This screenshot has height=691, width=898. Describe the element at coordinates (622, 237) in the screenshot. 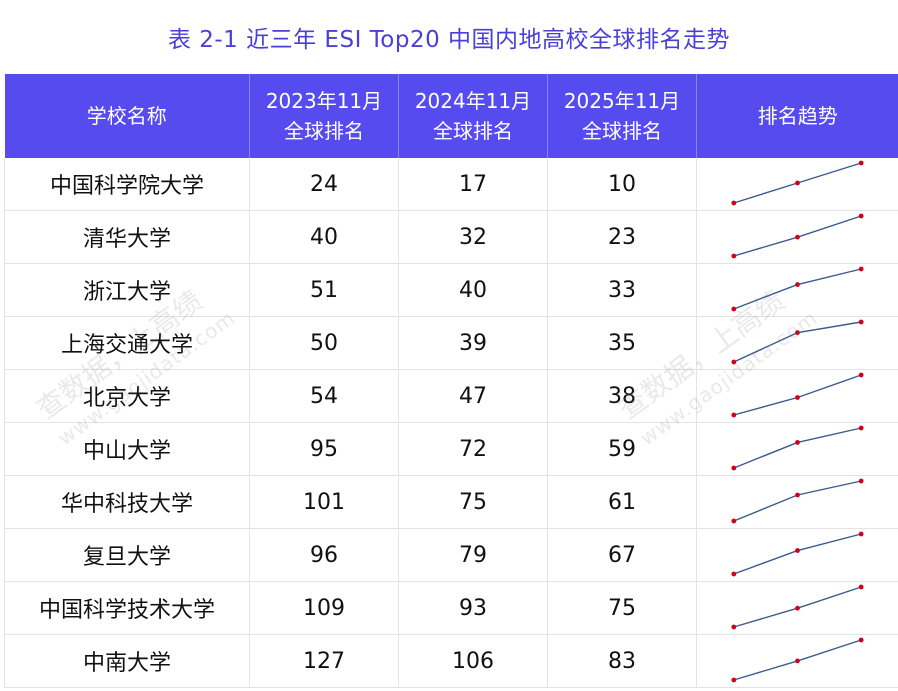

I see `rank-2025-cell: 23` at that location.